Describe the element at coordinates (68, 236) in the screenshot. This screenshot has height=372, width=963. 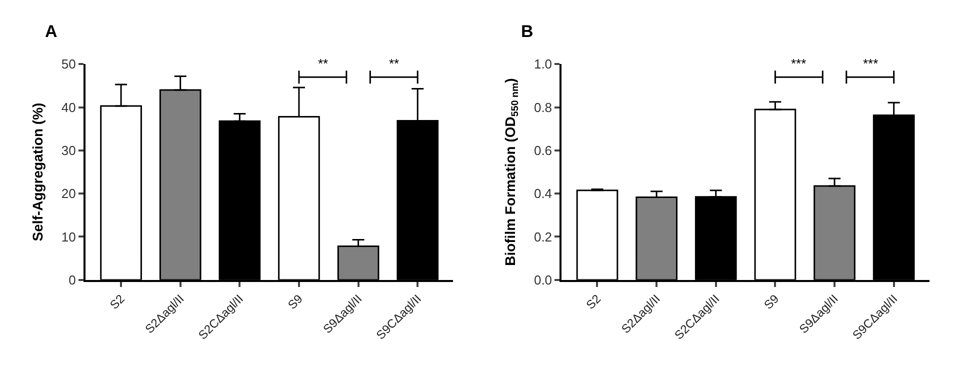
I see `y-tick-label: 10` at that location.